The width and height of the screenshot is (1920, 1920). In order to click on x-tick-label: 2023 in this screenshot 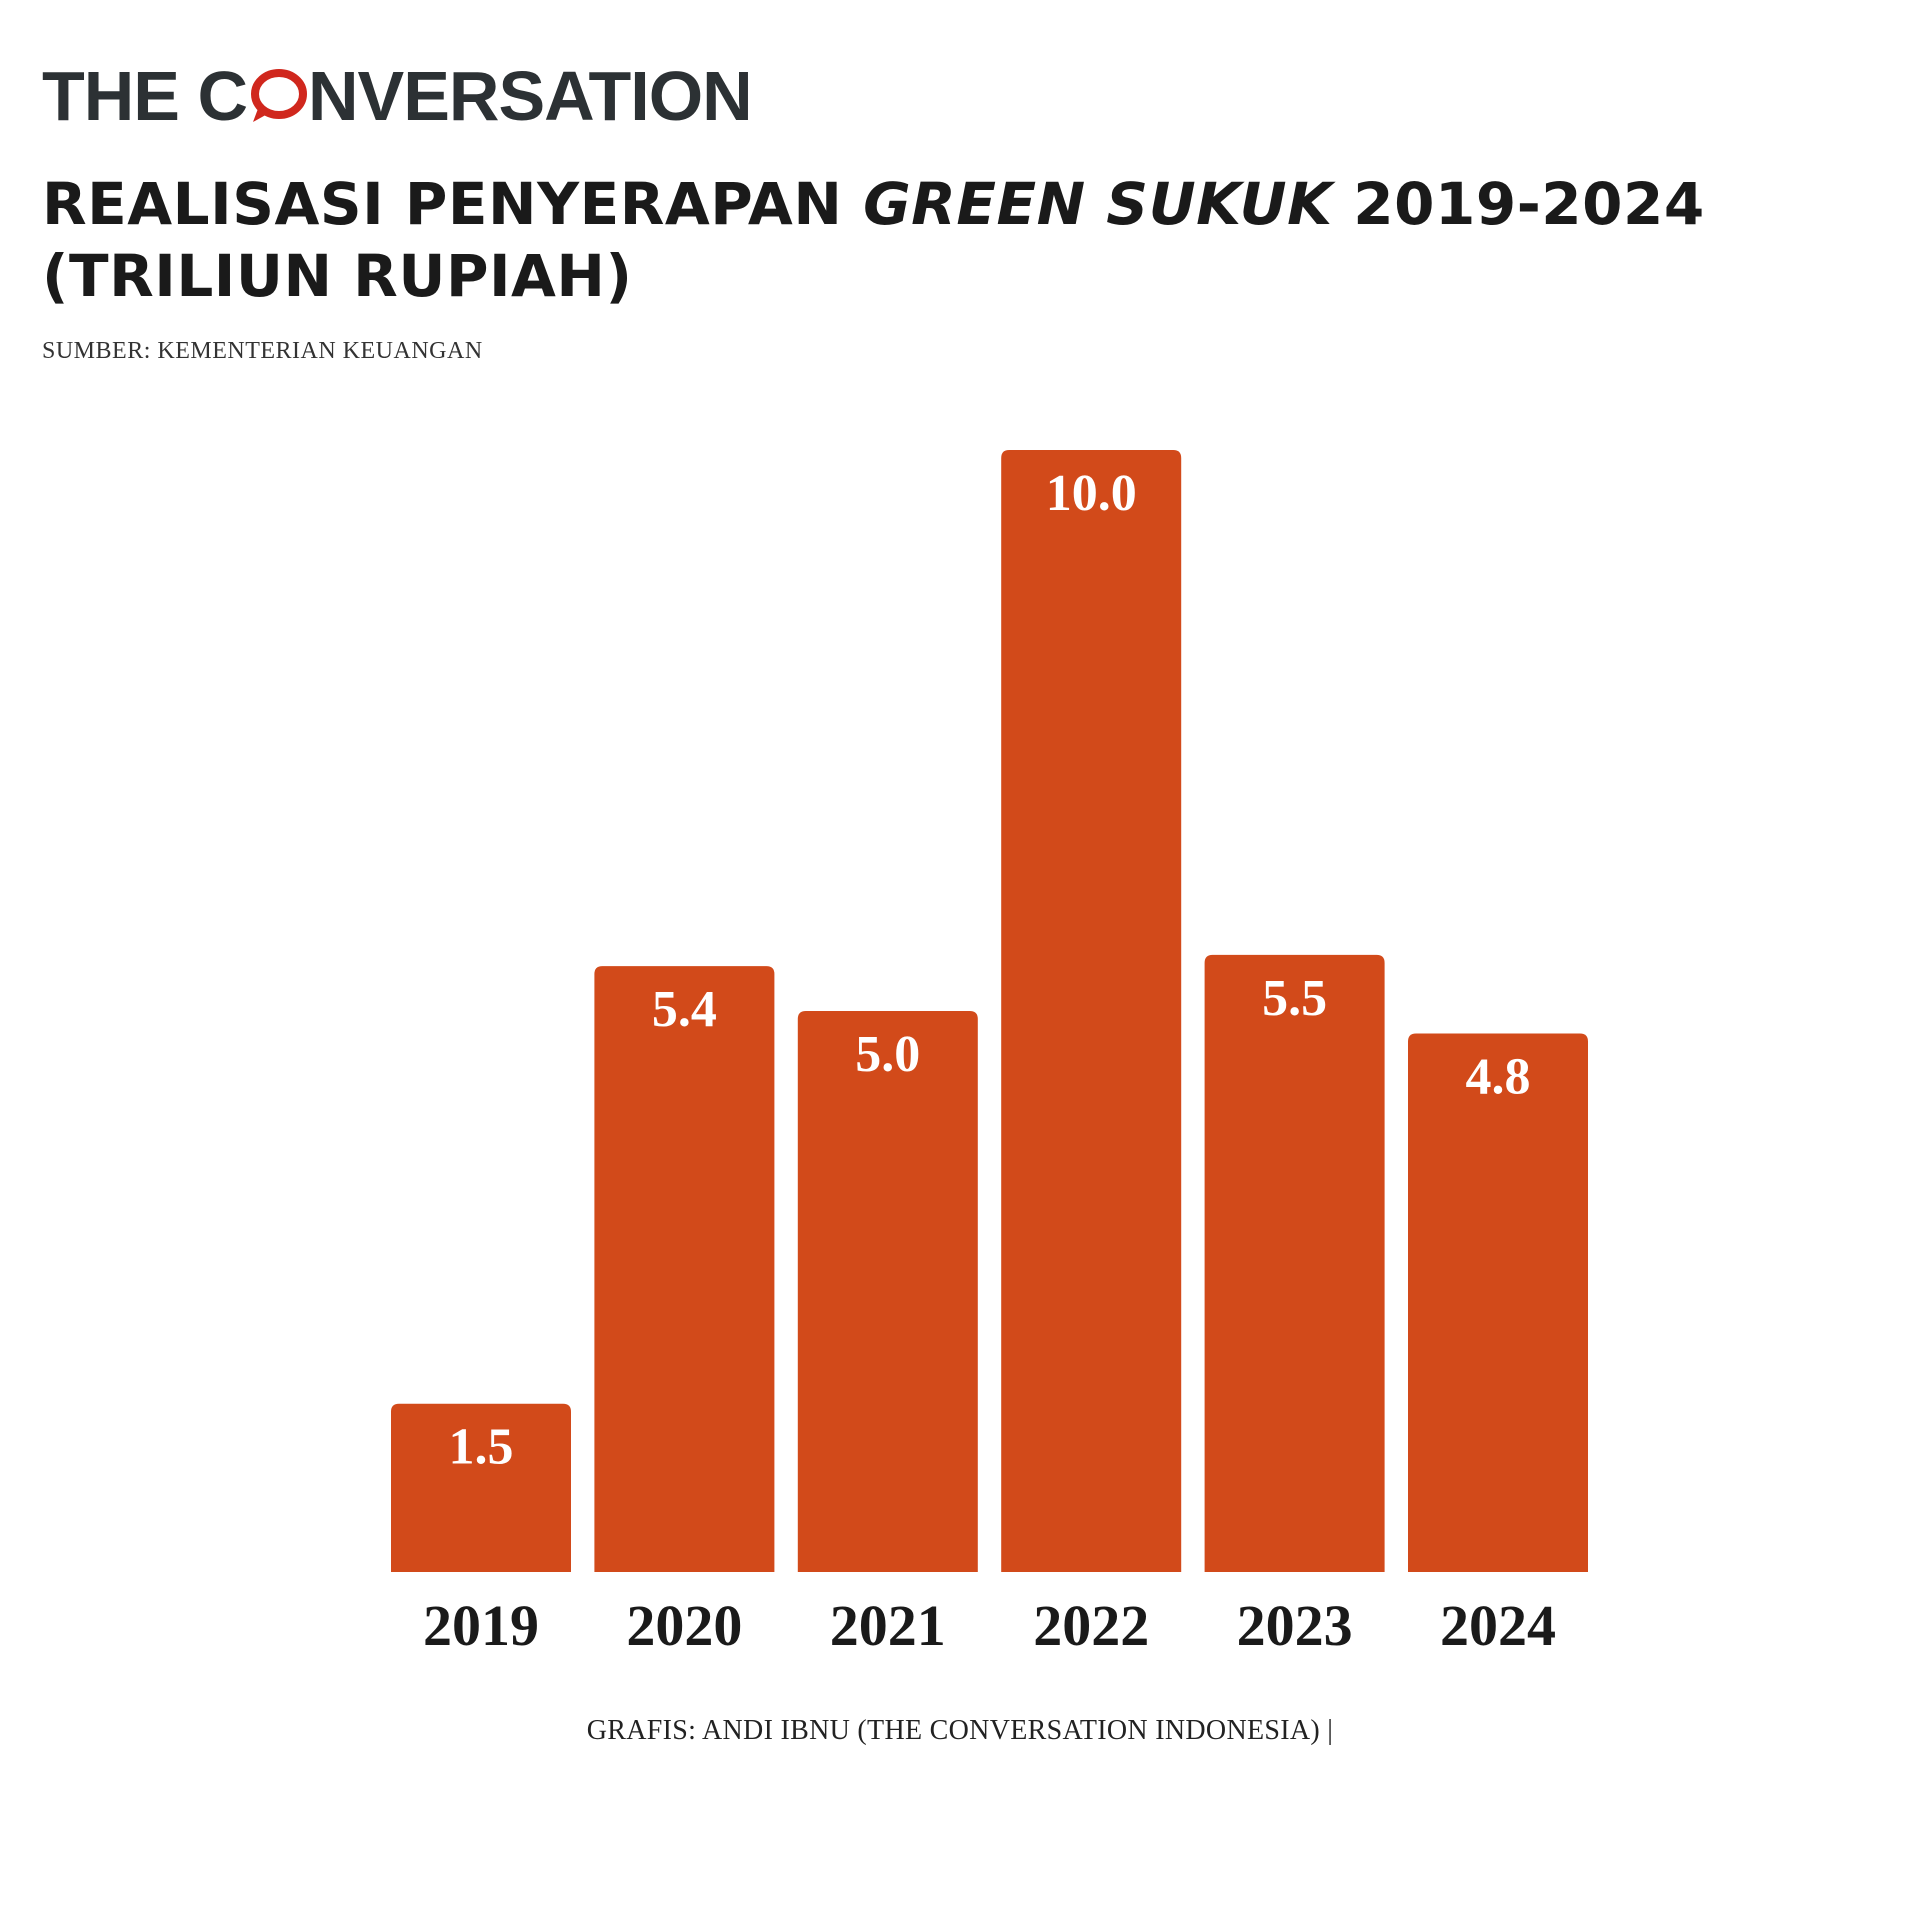, I will do `click(1295, 1625)`.